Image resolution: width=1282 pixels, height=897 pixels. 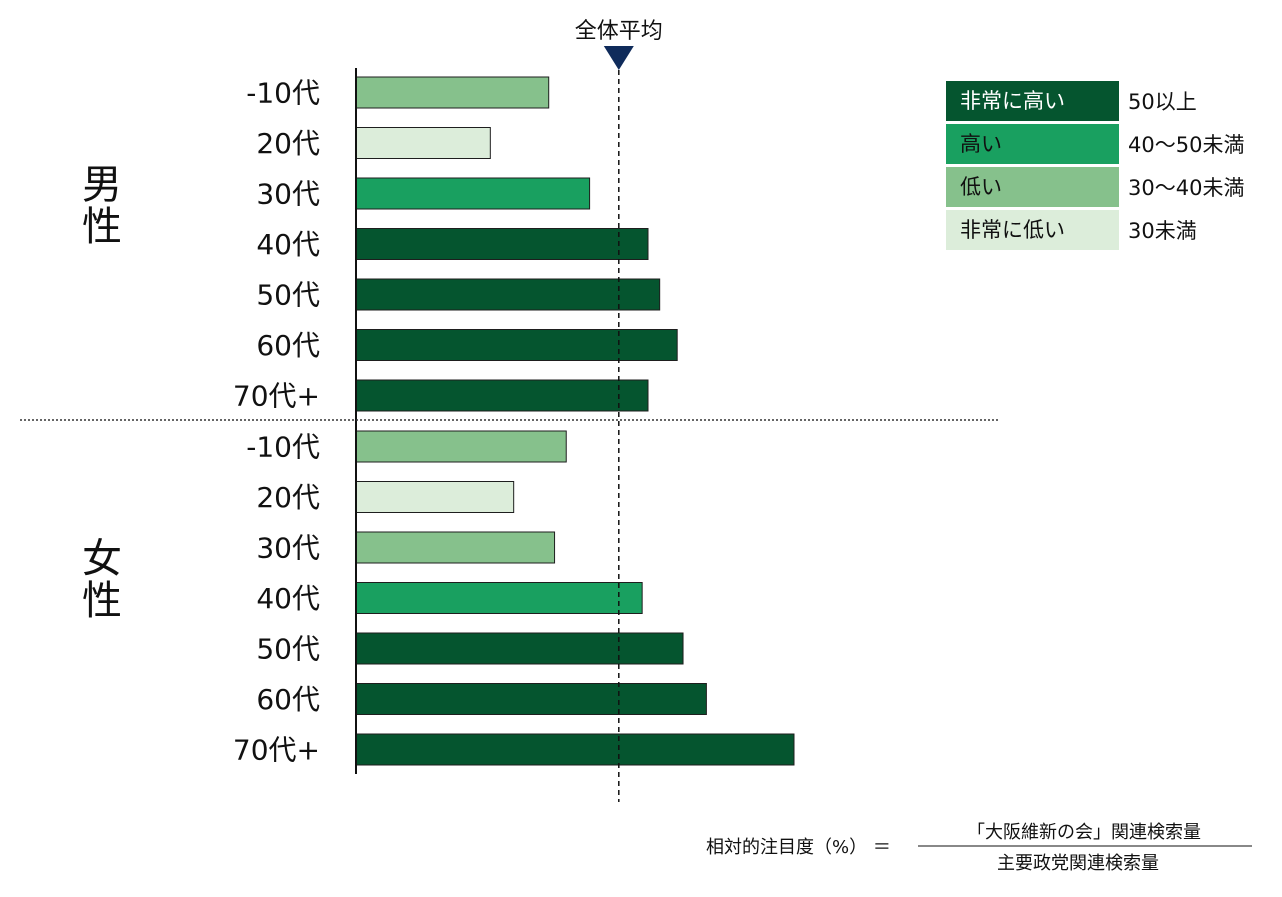 What do you see at coordinates (981, 144) in the screenshot?
I see `legend-label: 高い` at bounding box center [981, 144].